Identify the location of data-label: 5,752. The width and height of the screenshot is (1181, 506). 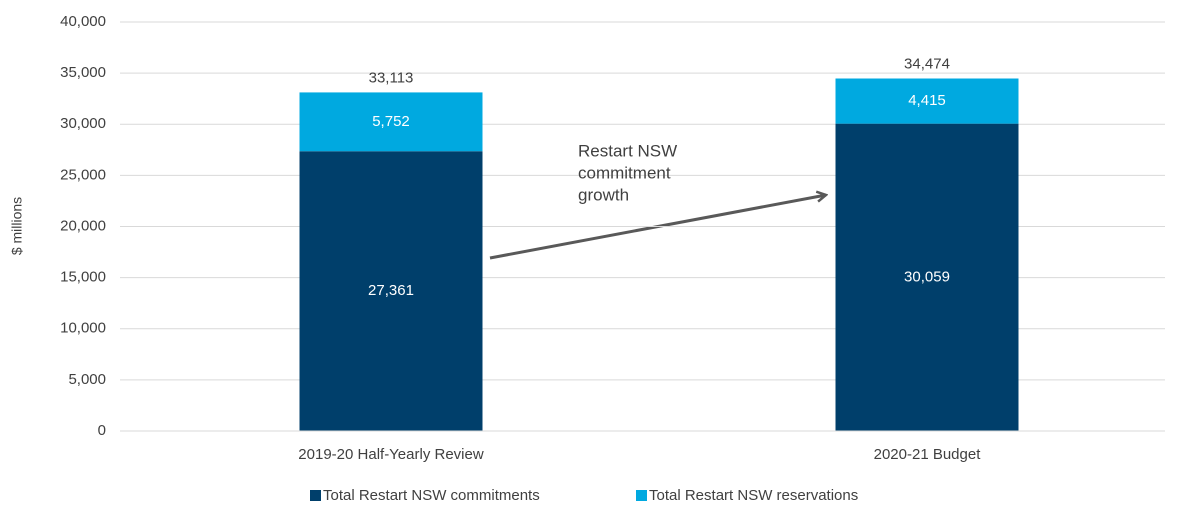
(391, 121).